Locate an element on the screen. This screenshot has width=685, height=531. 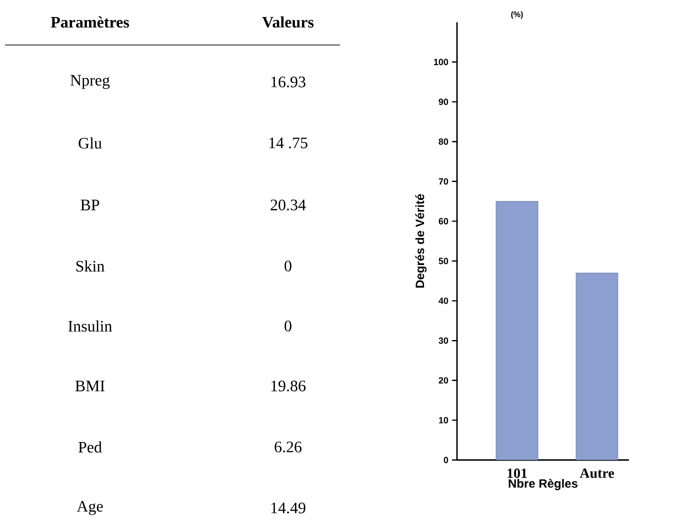
y-tick-label: 70 is located at coordinates (443, 181).